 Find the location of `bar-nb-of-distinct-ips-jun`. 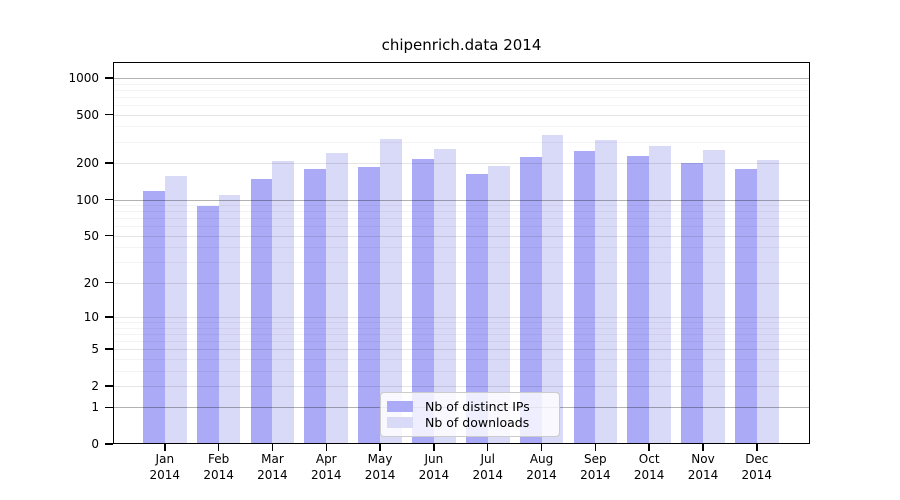

bar-nb-of-distinct-ips-jun is located at coordinates (423, 301).